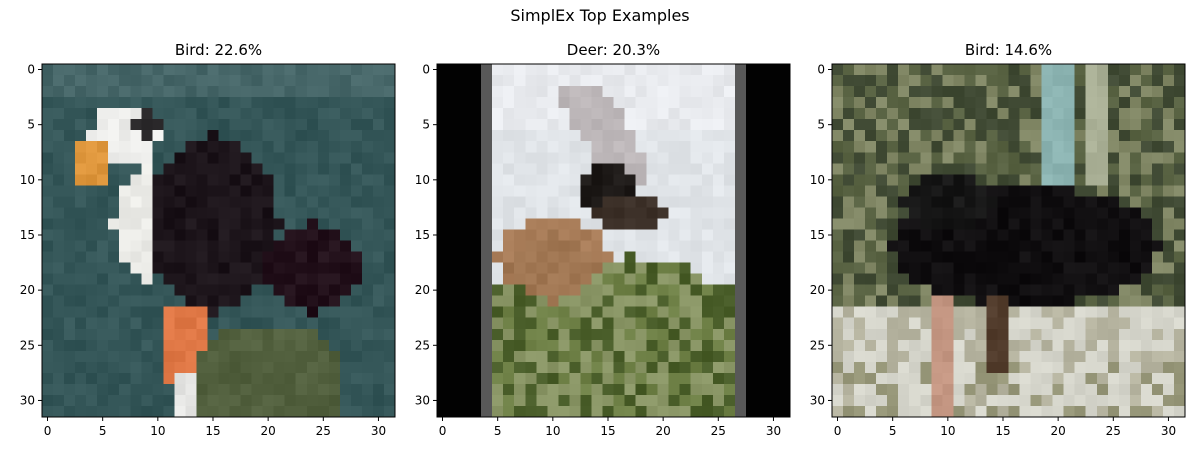 This screenshot has height=450, width=1200. Describe the element at coordinates (218, 50) in the screenshot. I see `panel-title: Bird: 22.6%` at that location.